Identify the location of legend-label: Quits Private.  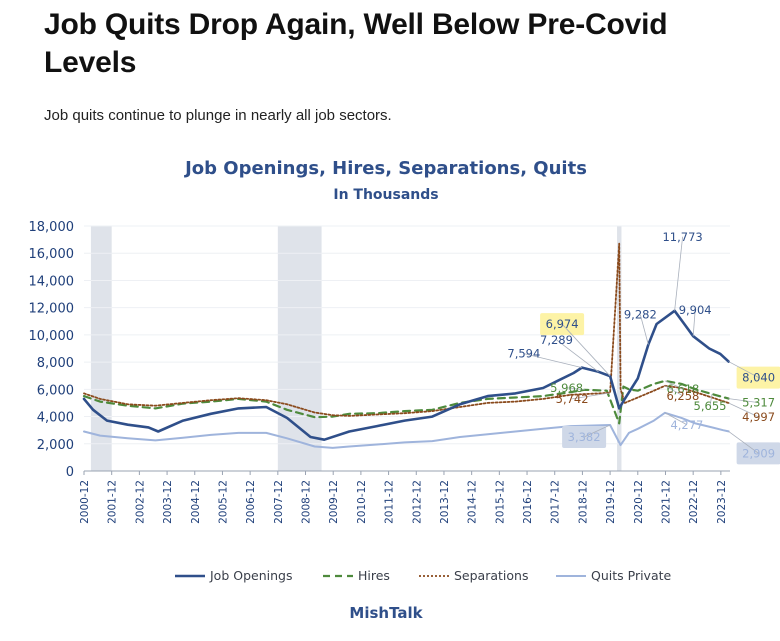
(631, 575).